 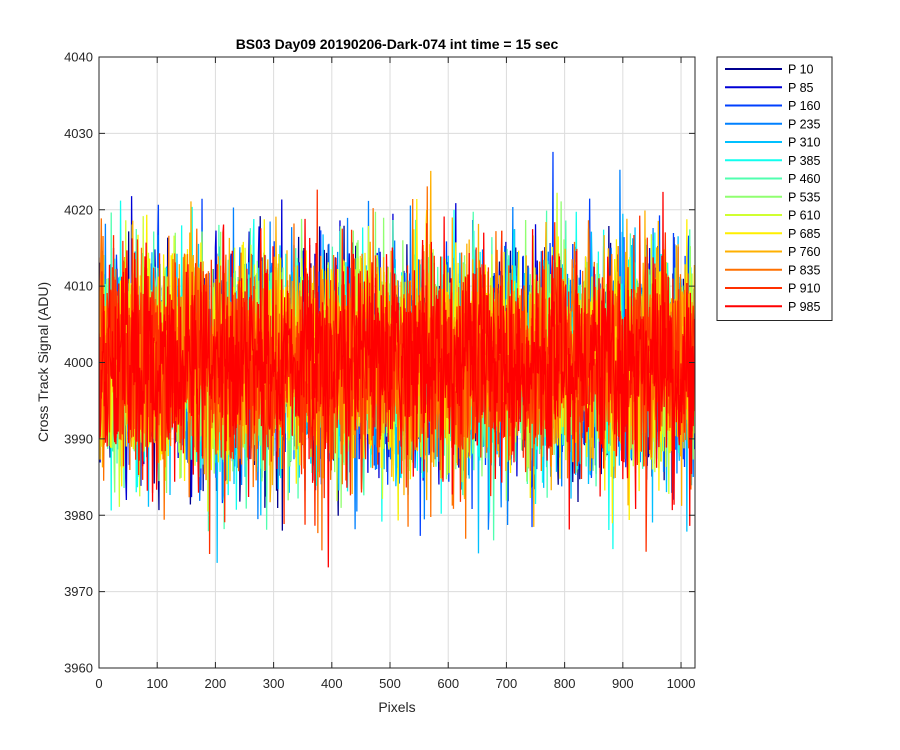 What do you see at coordinates (332, 683) in the screenshot?
I see `x-tick-label: 400` at bounding box center [332, 683].